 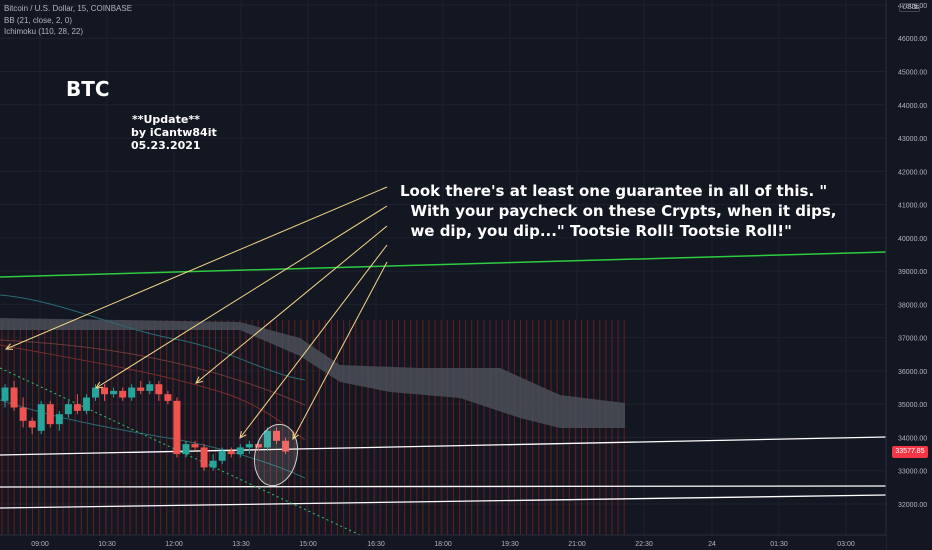 I want to click on time-tick-label: 12:00, so click(x=174, y=544).